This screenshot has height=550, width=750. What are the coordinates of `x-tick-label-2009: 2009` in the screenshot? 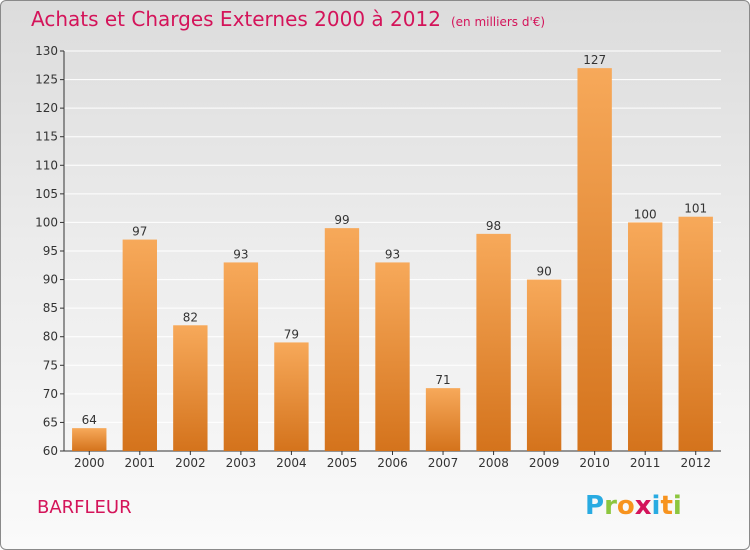 It's located at (544, 463).